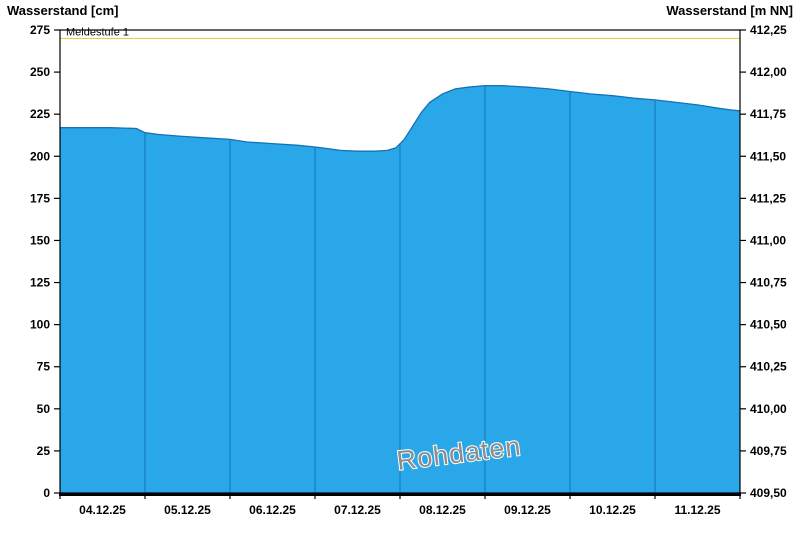 The width and height of the screenshot is (800, 550). Describe the element at coordinates (40, 325) in the screenshot. I see `y-left-tick-label: 100` at that location.